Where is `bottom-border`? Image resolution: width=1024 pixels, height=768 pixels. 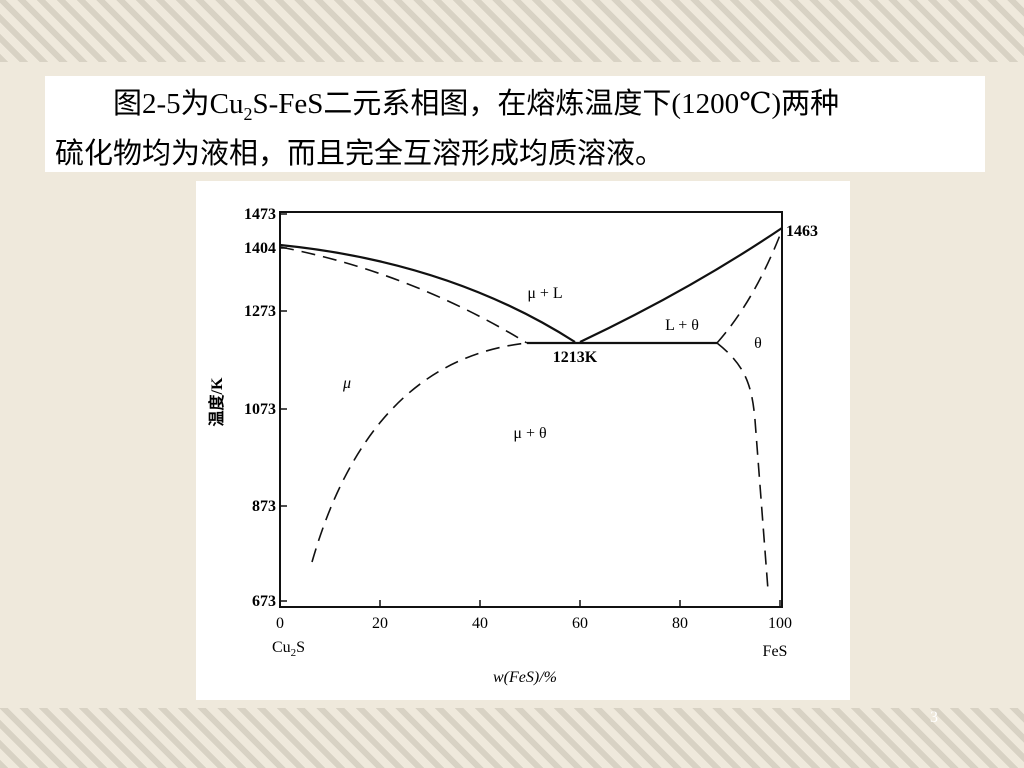
bottom-border is located at coordinates (512, 738).